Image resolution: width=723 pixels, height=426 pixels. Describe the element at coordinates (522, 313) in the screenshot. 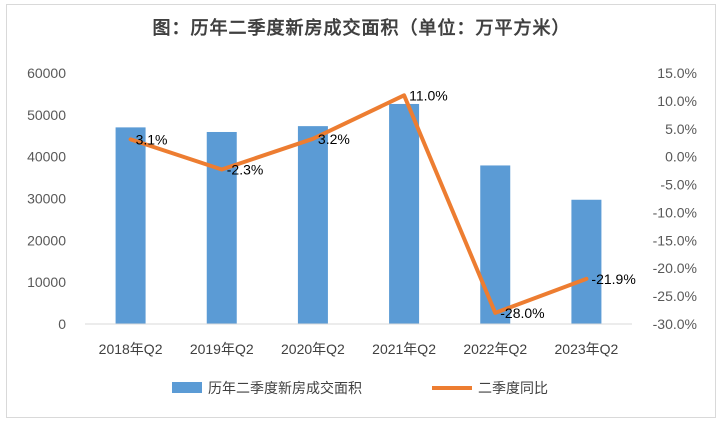

I see `line-data-label: -28.0%` at that location.